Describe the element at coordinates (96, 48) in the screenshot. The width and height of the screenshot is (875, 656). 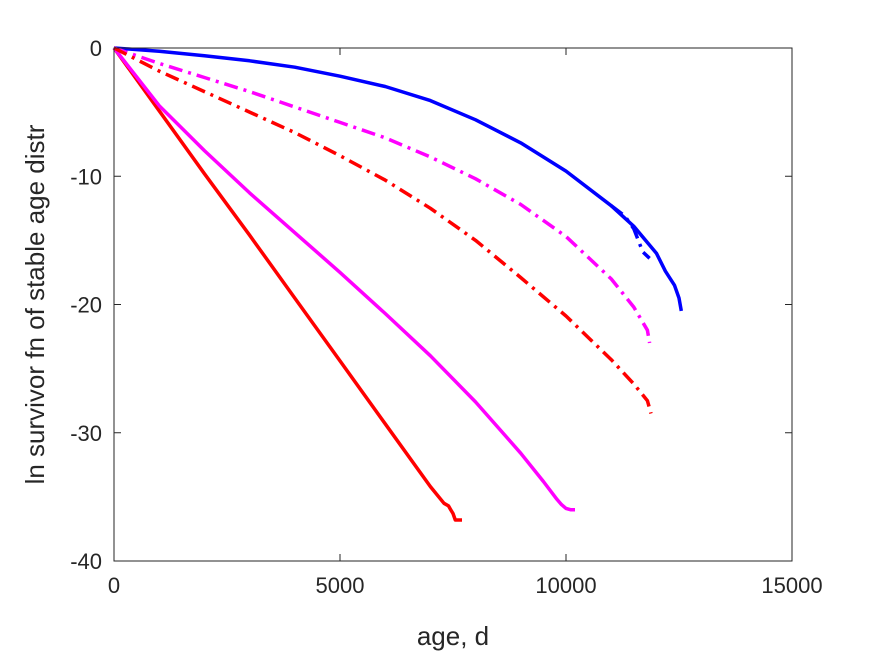
I see `y-tick-label: 0` at that location.